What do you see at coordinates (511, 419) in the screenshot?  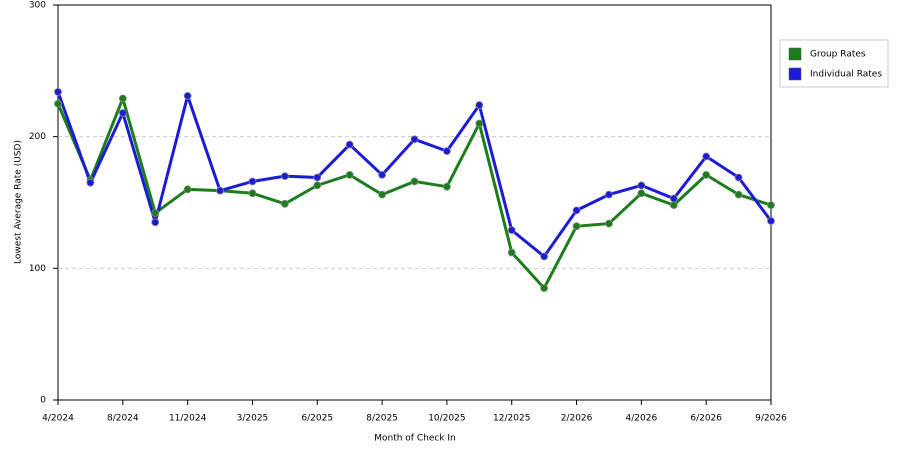 I see `x-tick-label: 12/2025` at bounding box center [511, 419].